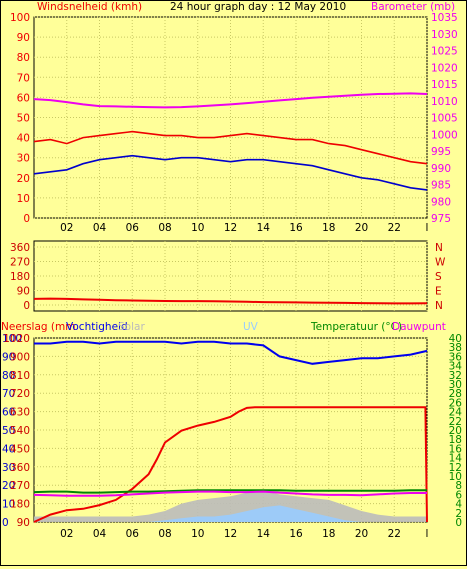 The height and width of the screenshot is (569, 467). What do you see at coordinates (455, 422) in the screenshot?
I see `temperature-tick-label: 22` at bounding box center [455, 422].